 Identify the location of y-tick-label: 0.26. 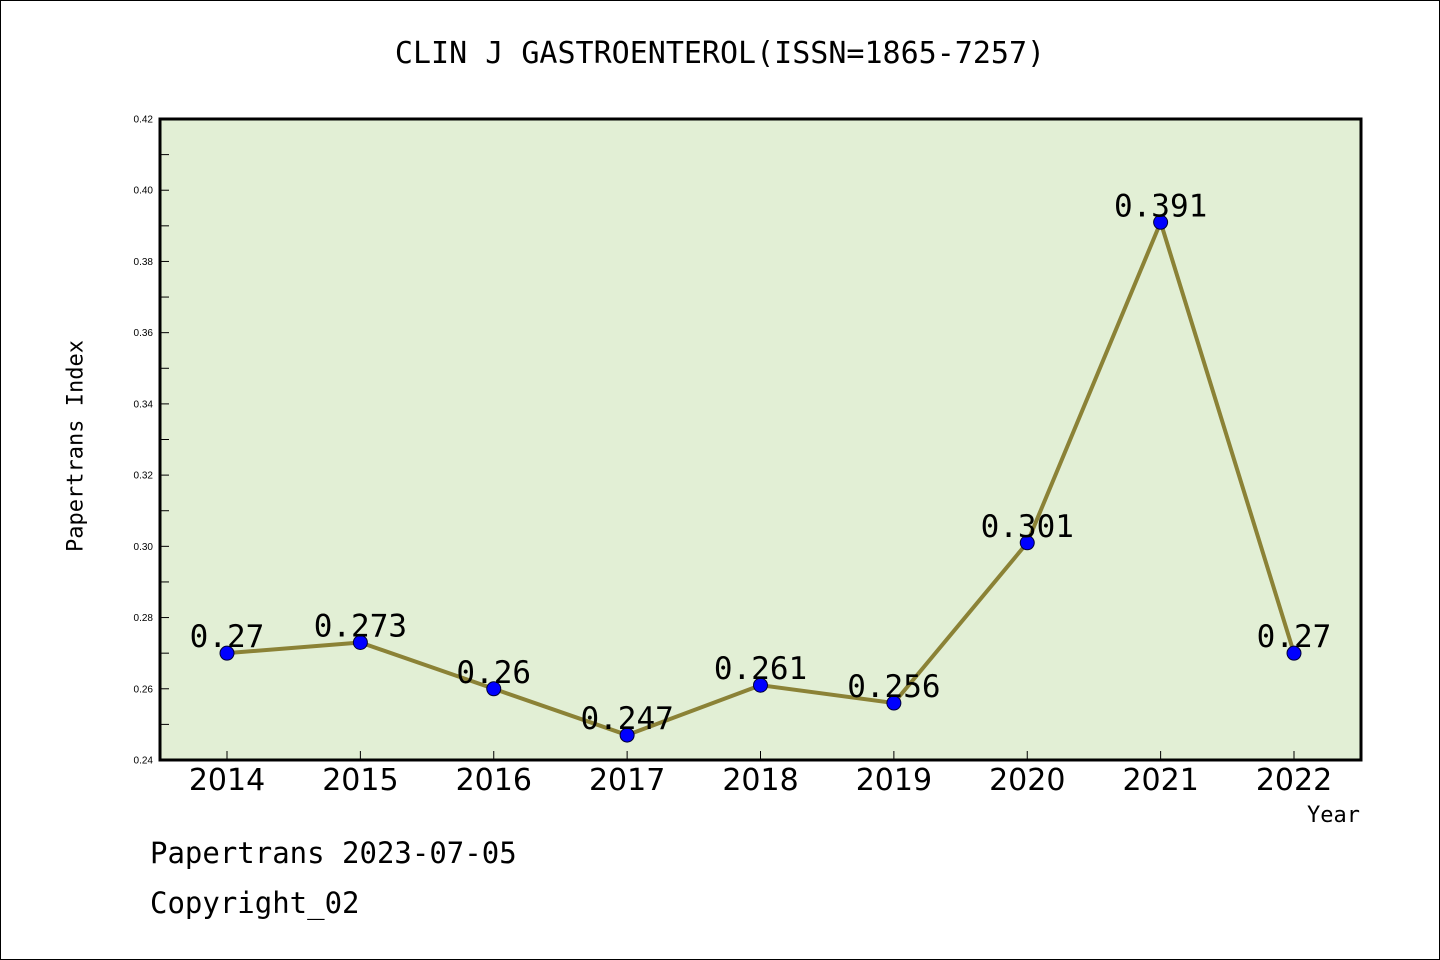
(144, 689).